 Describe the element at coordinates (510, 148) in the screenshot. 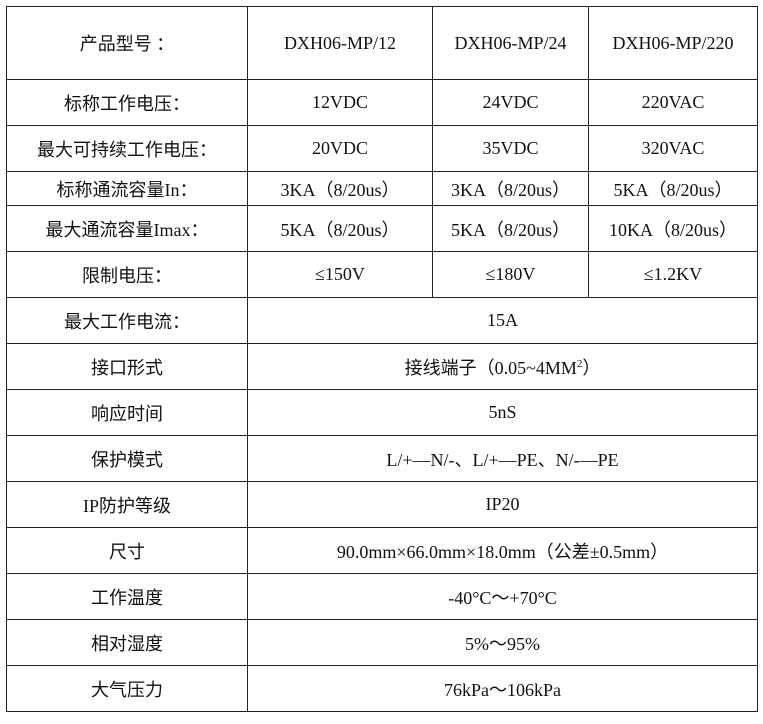

I see `cell: 35VDC` at that location.